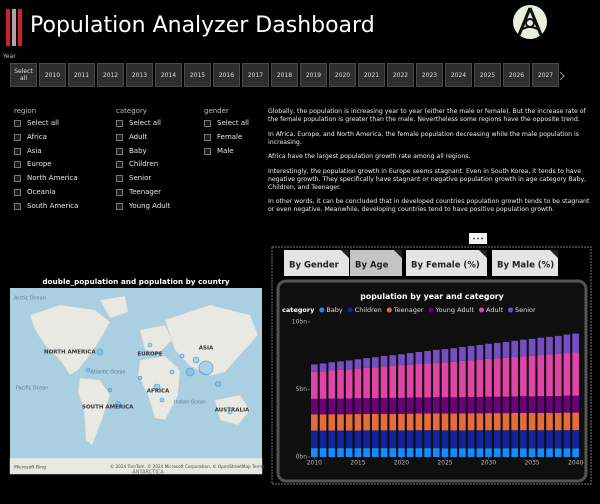 The height and width of the screenshot is (504, 600). Describe the element at coordinates (322, 310) in the screenshot. I see `legend-swatch` at that location.